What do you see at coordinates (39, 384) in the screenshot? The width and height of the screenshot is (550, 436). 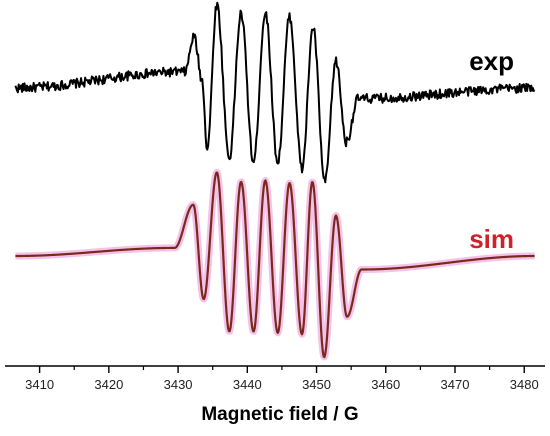 I see `x-tick-label-3410: 3410` at bounding box center [39, 384].